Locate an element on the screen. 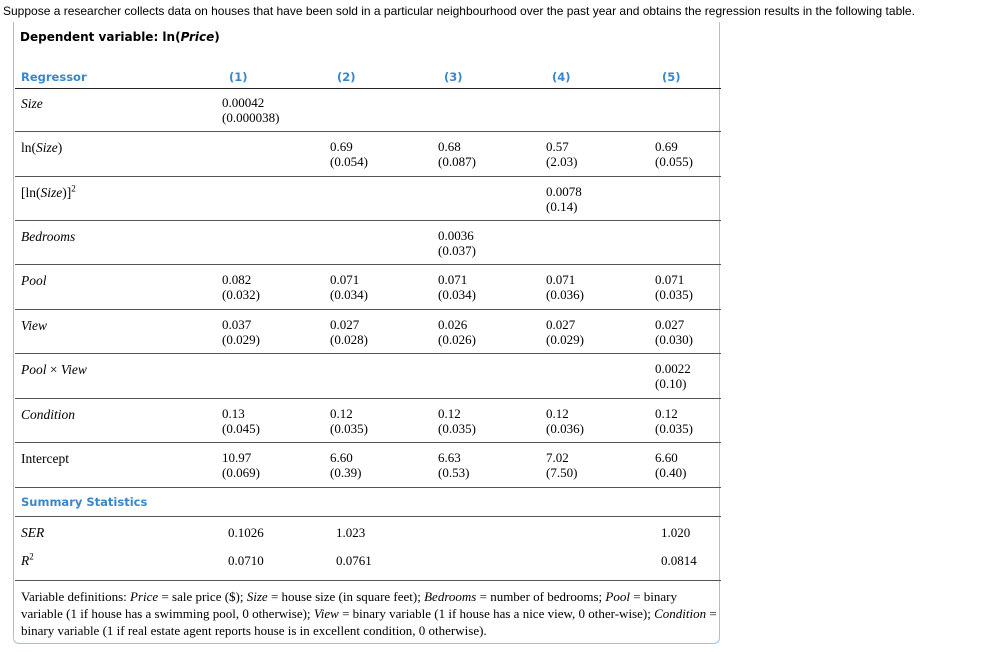 This screenshot has width=1004, height=652. standard-error: (0.032) is located at coordinates (241, 294).